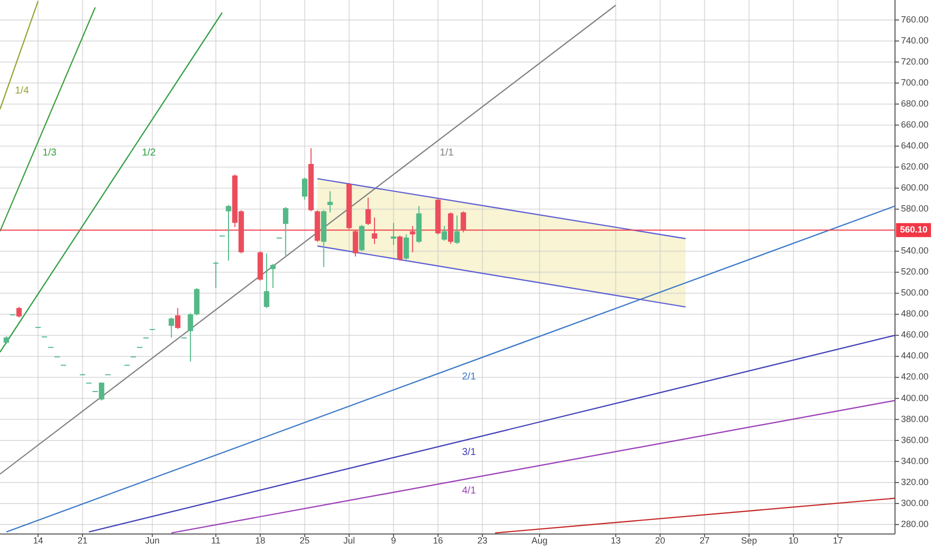 The image size is (932, 550). I want to click on x-tick-label: Aug, so click(540, 540).